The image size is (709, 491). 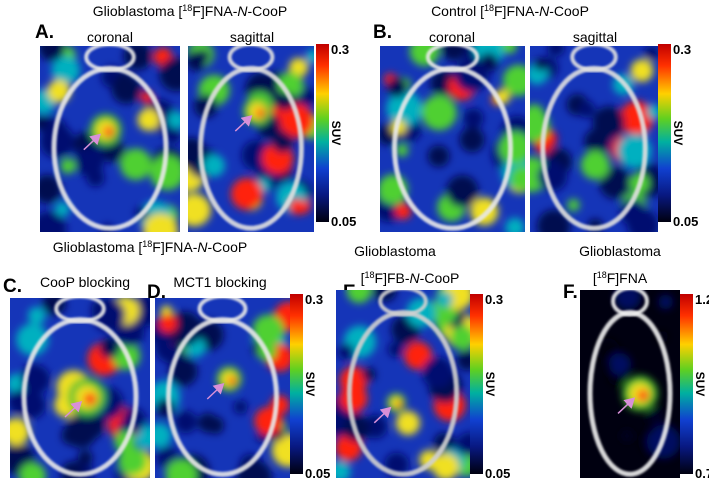 I want to click on title-part: Glioblastoma [, so click(x=98, y=247).